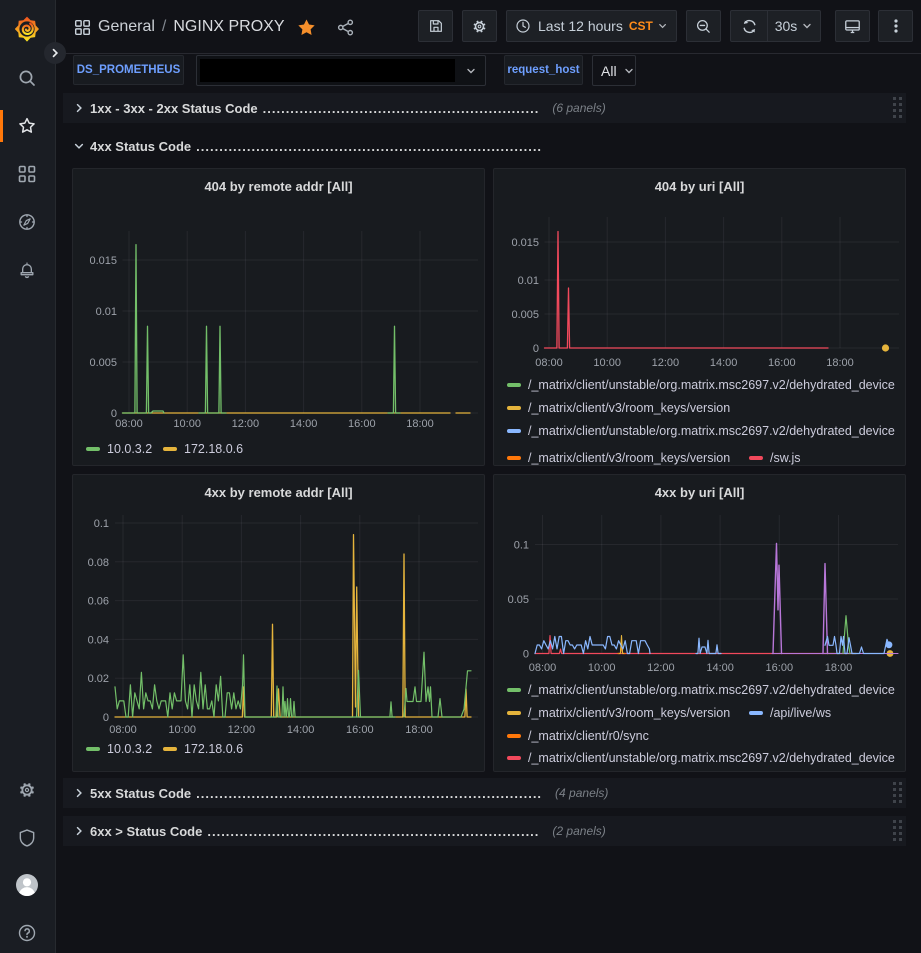 The height and width of the screenshot is (953, 921). I want to click on svg-text: 0.04, so click(98, 640).